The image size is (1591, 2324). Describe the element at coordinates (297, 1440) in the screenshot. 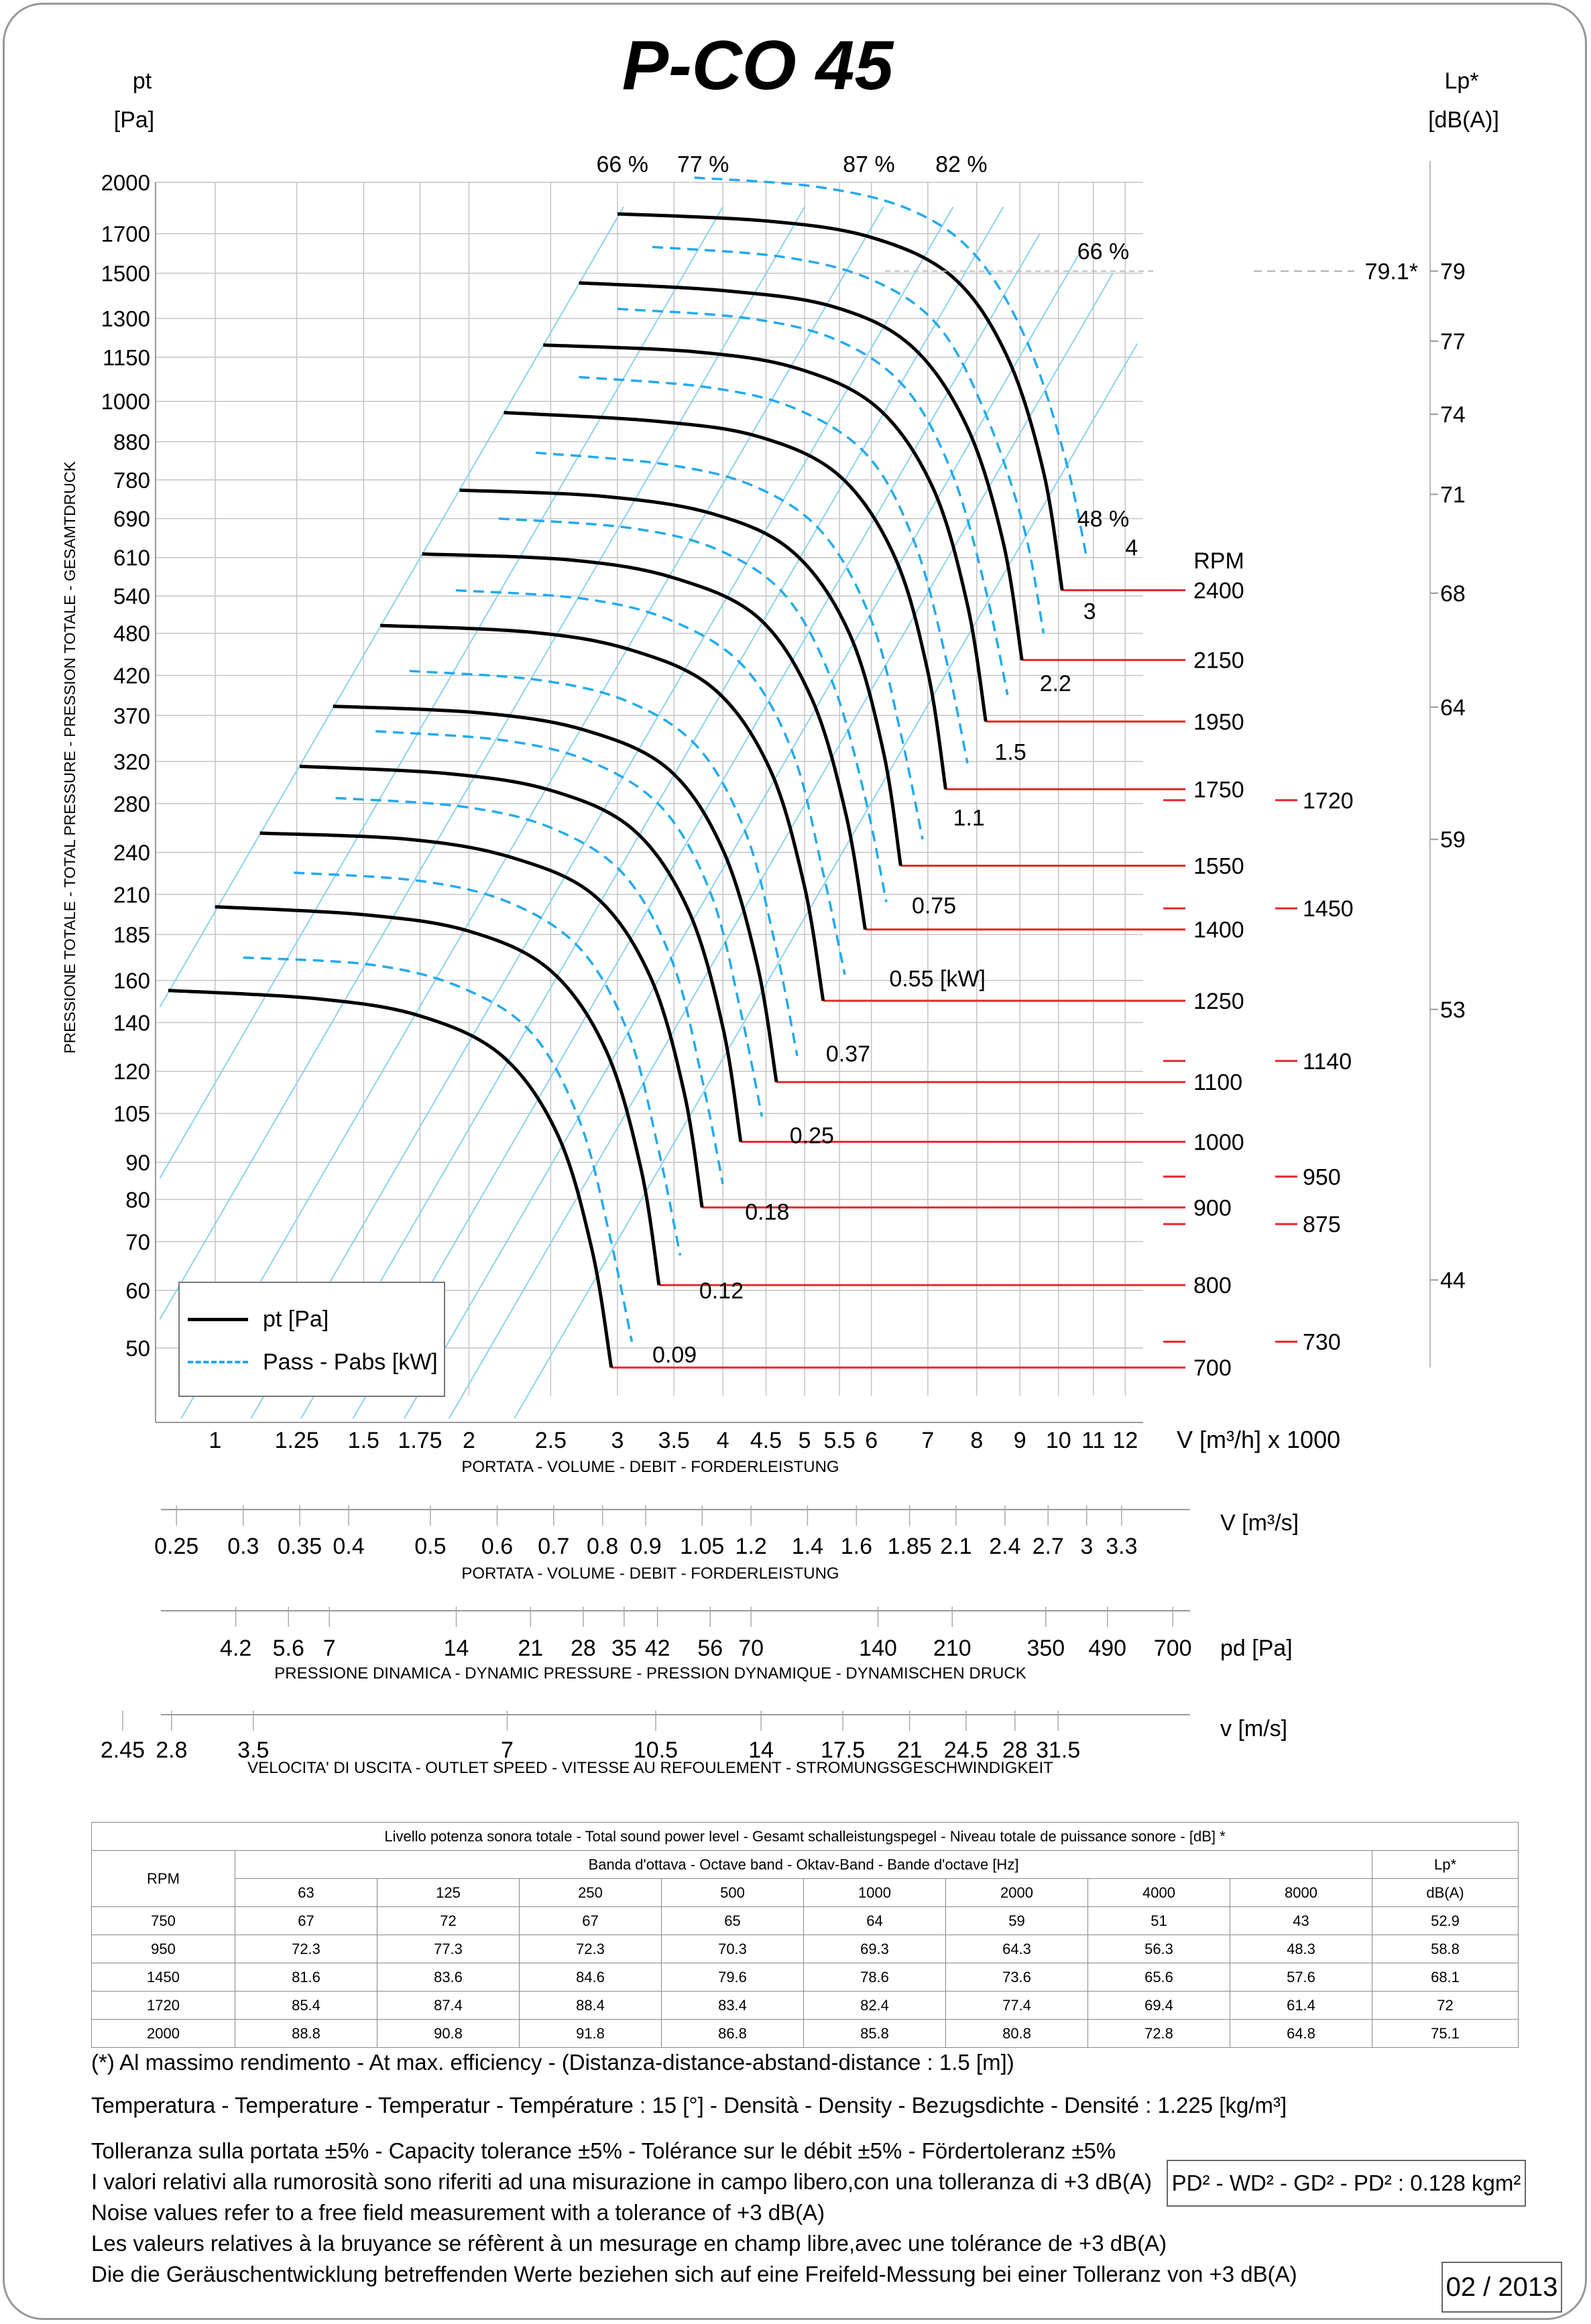

I see `x-tick-label: 1.25` at that location.